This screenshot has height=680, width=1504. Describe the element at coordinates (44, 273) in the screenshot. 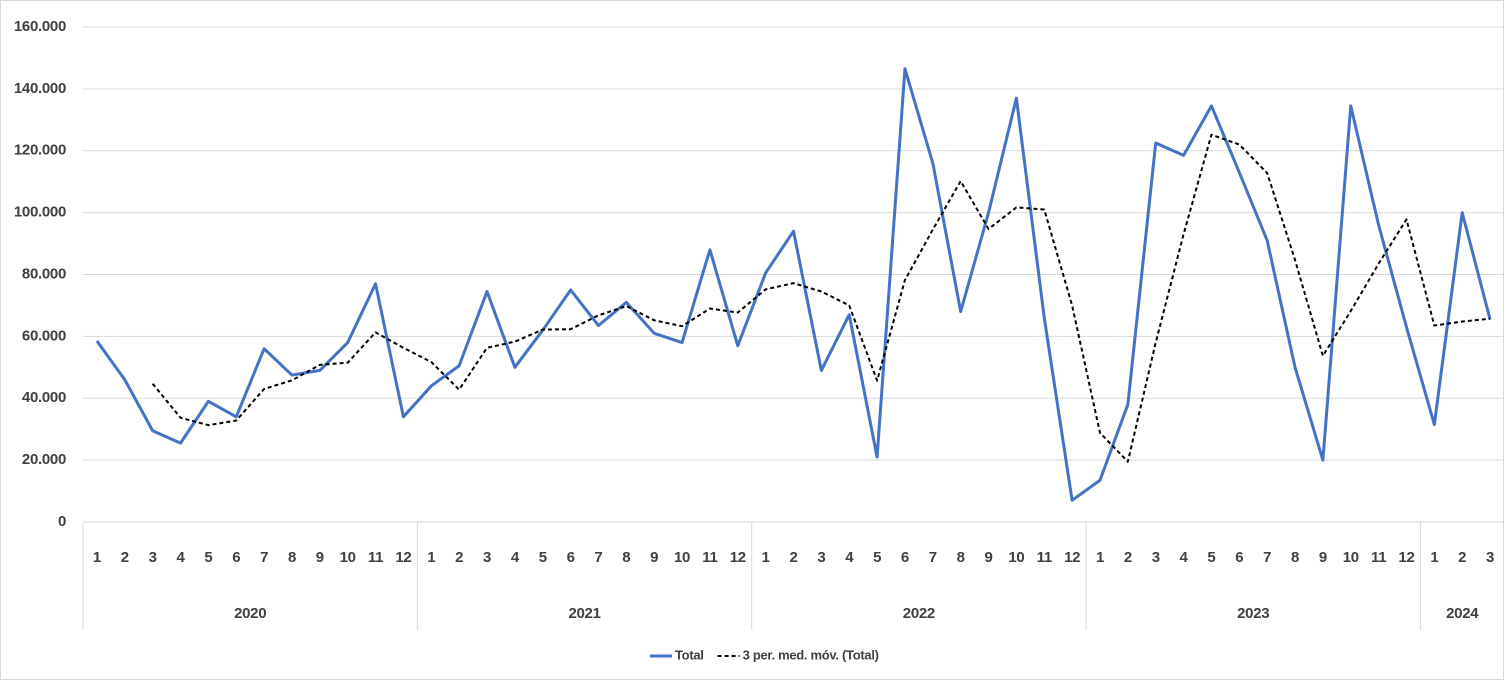

I see `y-tick-label: 80.000` at that location.